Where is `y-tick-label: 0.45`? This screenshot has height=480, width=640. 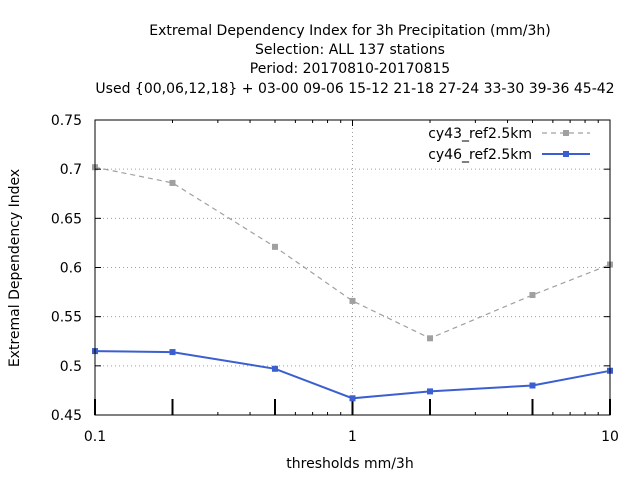
y-tick-label: 0.45 is located at coordinates (66, 416).